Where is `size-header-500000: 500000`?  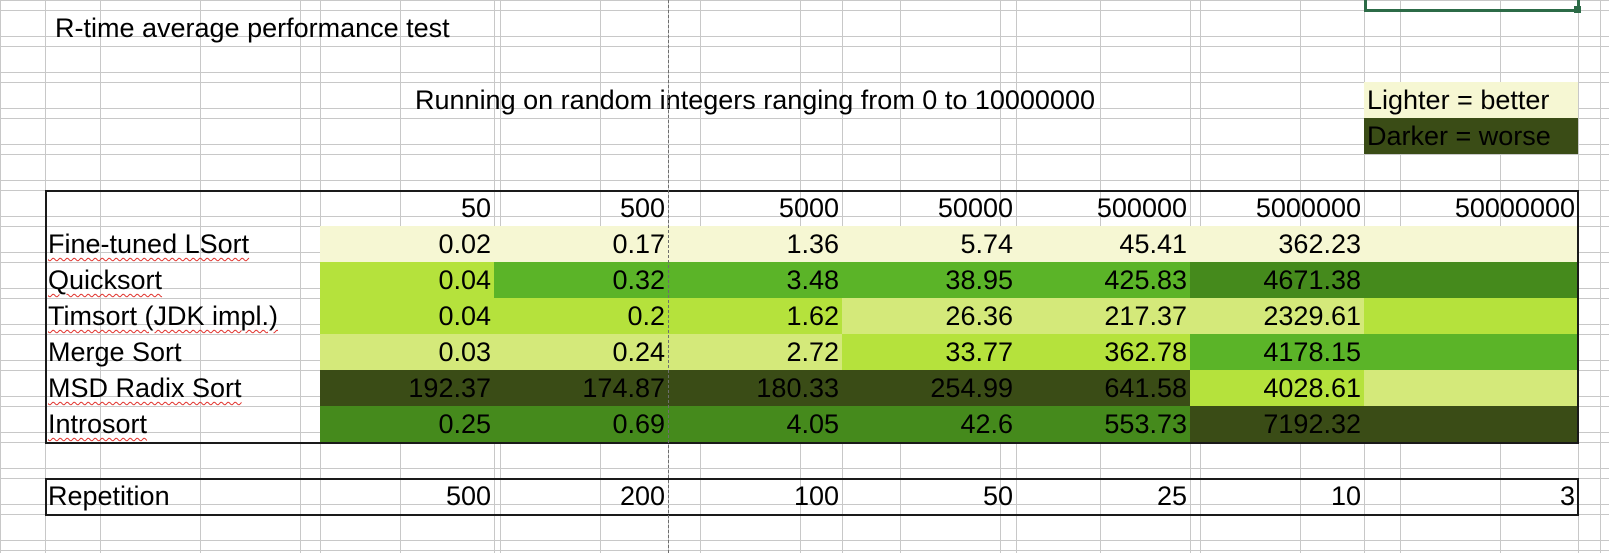
size-header-500000: 500000 is located at coordinates (1103, 208).